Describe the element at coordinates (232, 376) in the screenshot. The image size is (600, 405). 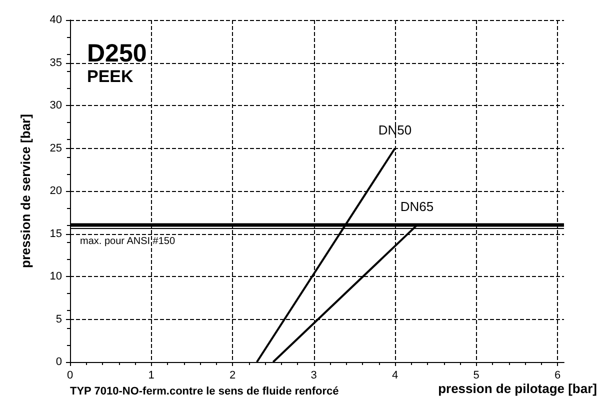
I see `x-tick-label: 2` at that location.